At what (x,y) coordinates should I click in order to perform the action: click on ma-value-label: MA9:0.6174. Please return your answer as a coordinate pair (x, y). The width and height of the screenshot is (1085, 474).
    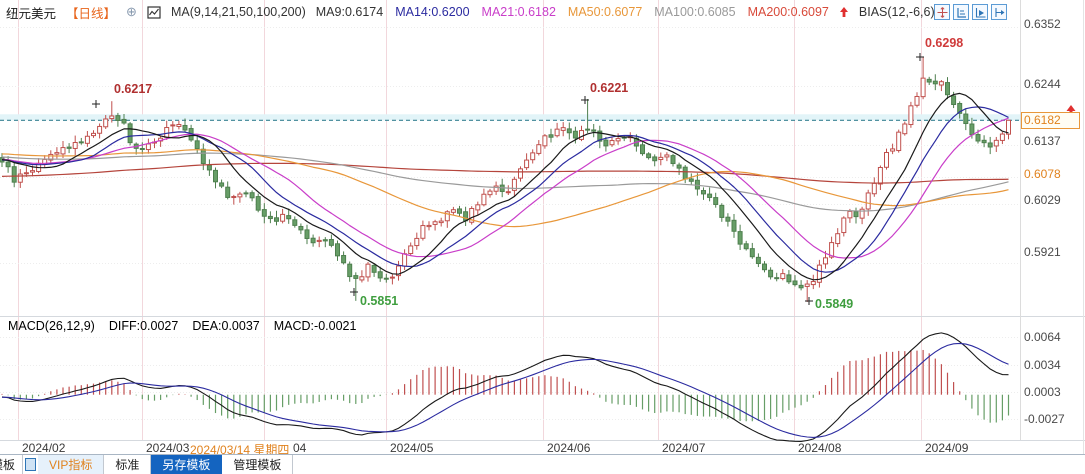
    Looking at the image, I should click on (349, 12).